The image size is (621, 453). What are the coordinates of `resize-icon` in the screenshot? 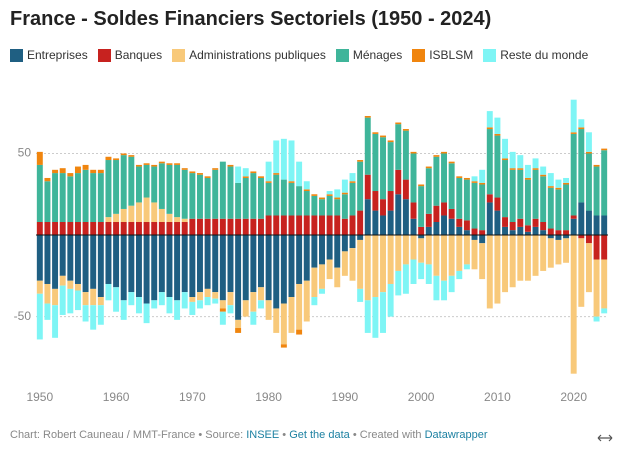 It's located at (605, 438).